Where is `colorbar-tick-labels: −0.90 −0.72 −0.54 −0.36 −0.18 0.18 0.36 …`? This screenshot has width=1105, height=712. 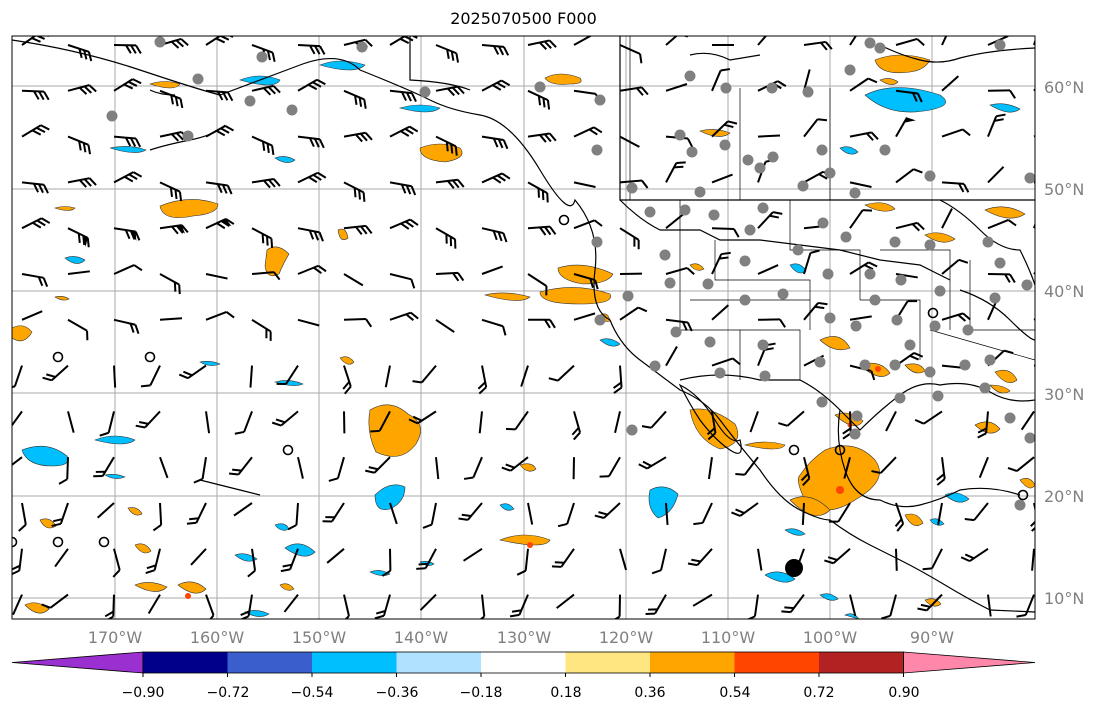 colorbar-tick-labels: −0.90 −0.72 −0.54 −0.36 −0.18 0.18 0.36 … is located at coordinates (521, 693).